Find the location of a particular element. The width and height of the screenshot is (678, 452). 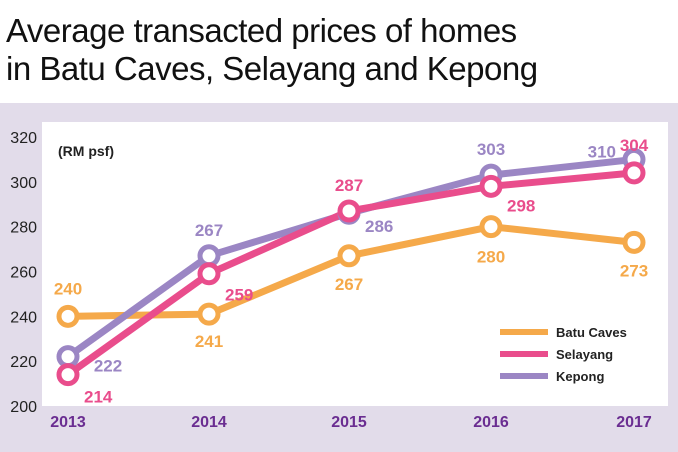

data-label: 286 is located at coordinates (379, 226).